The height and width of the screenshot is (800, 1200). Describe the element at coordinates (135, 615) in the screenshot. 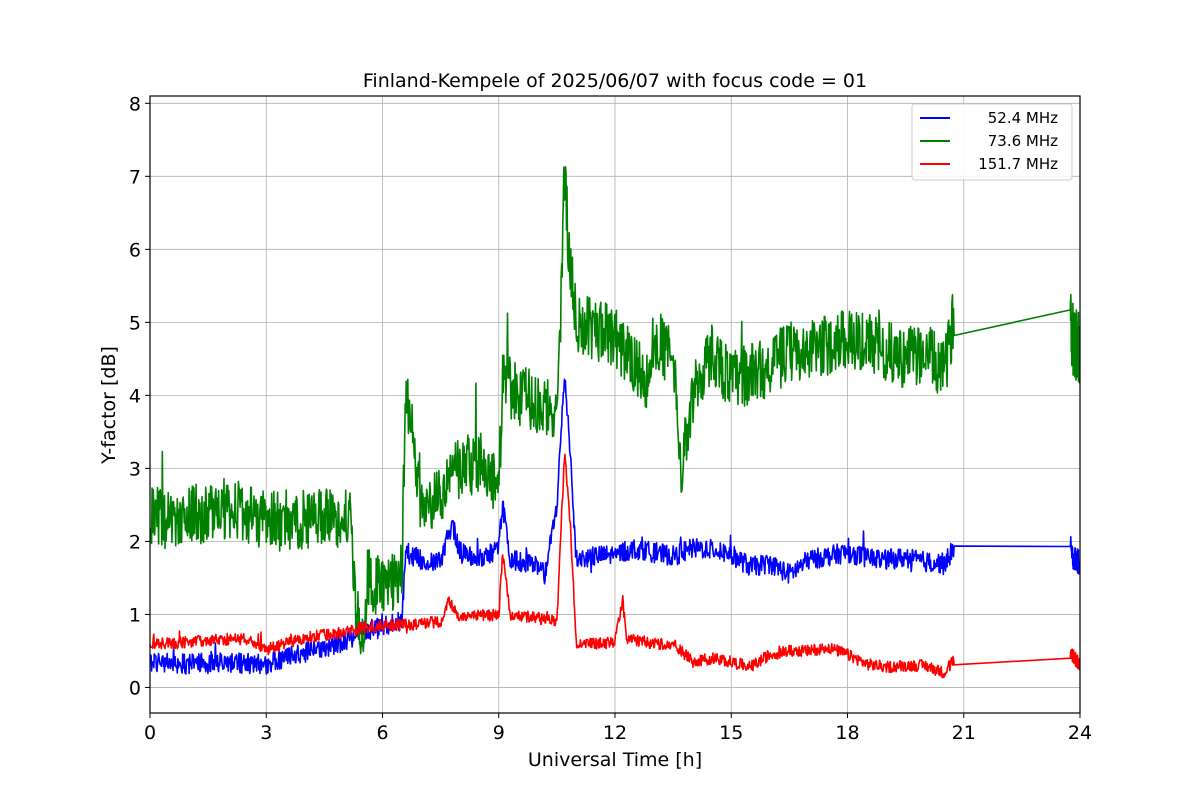

I see `y-tick-label: 1` at that location.